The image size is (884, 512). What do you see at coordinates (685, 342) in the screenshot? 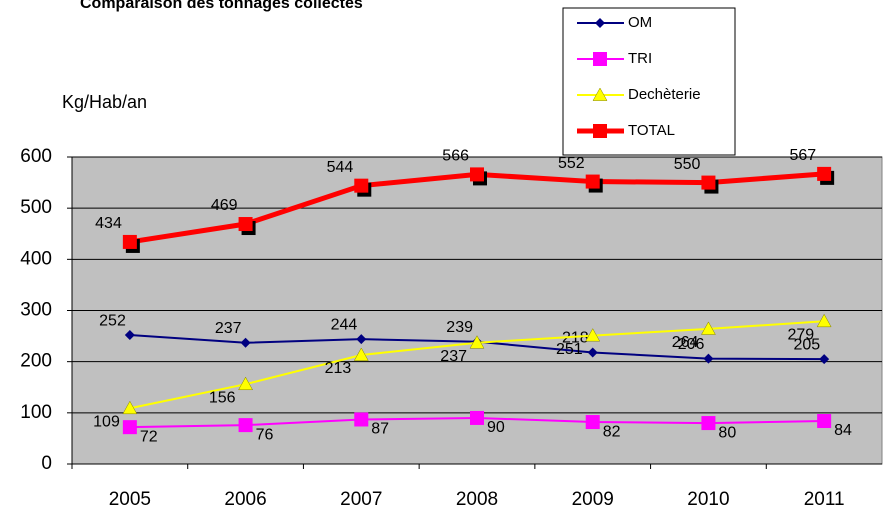
I see `data-label: 264` at bounding box center [685, 342].